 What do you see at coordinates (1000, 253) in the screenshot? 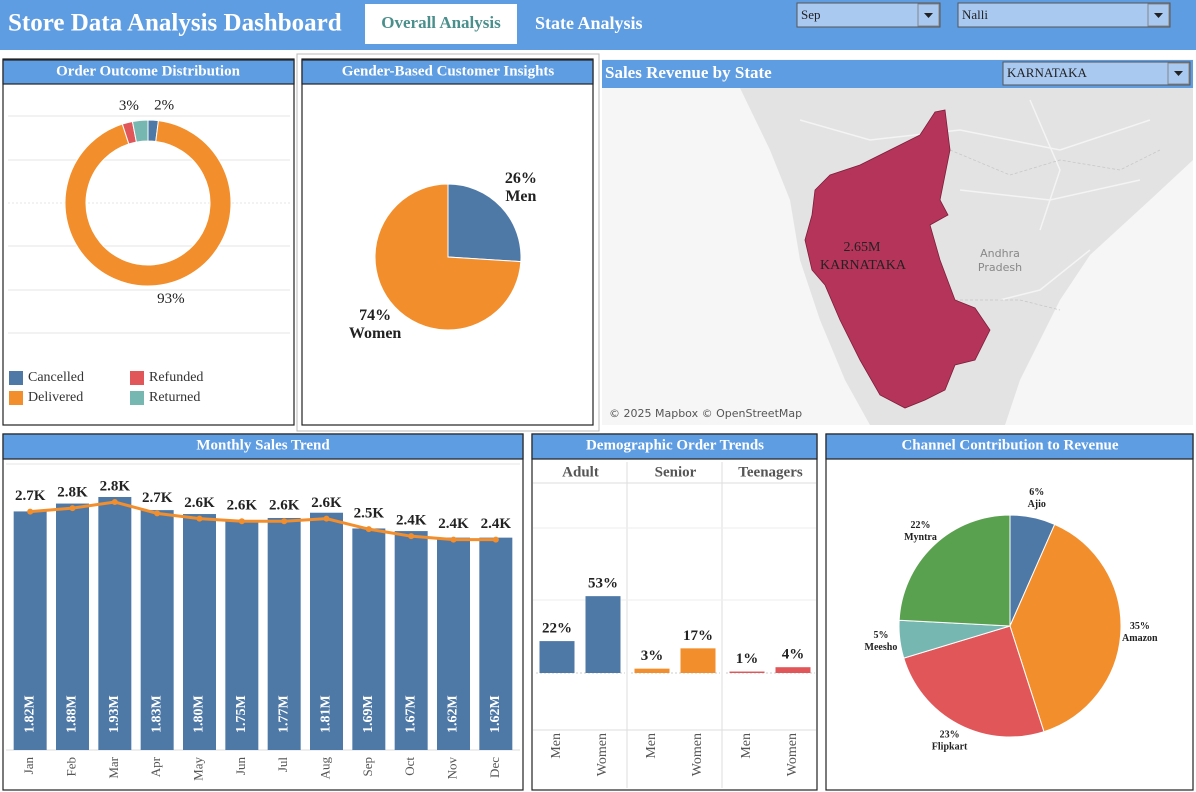
I see `basemap-label: Andhra` at bounding box center [1000, 253].